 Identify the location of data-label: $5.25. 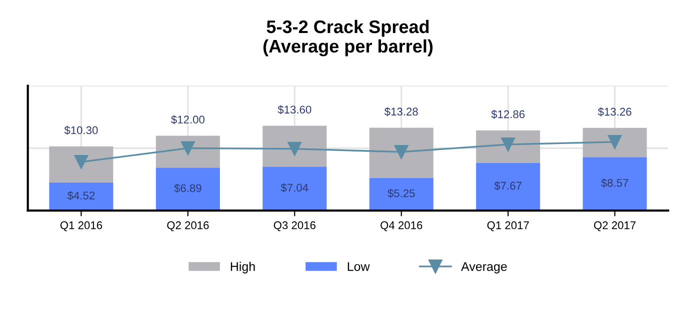
(401, 193).